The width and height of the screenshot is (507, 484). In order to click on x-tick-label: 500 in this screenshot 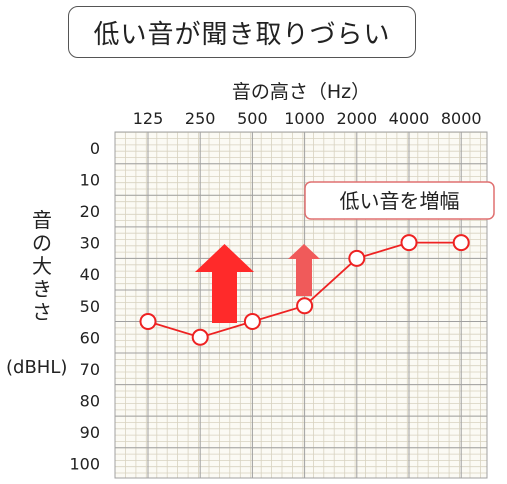, I will do `click(252, 118)`.